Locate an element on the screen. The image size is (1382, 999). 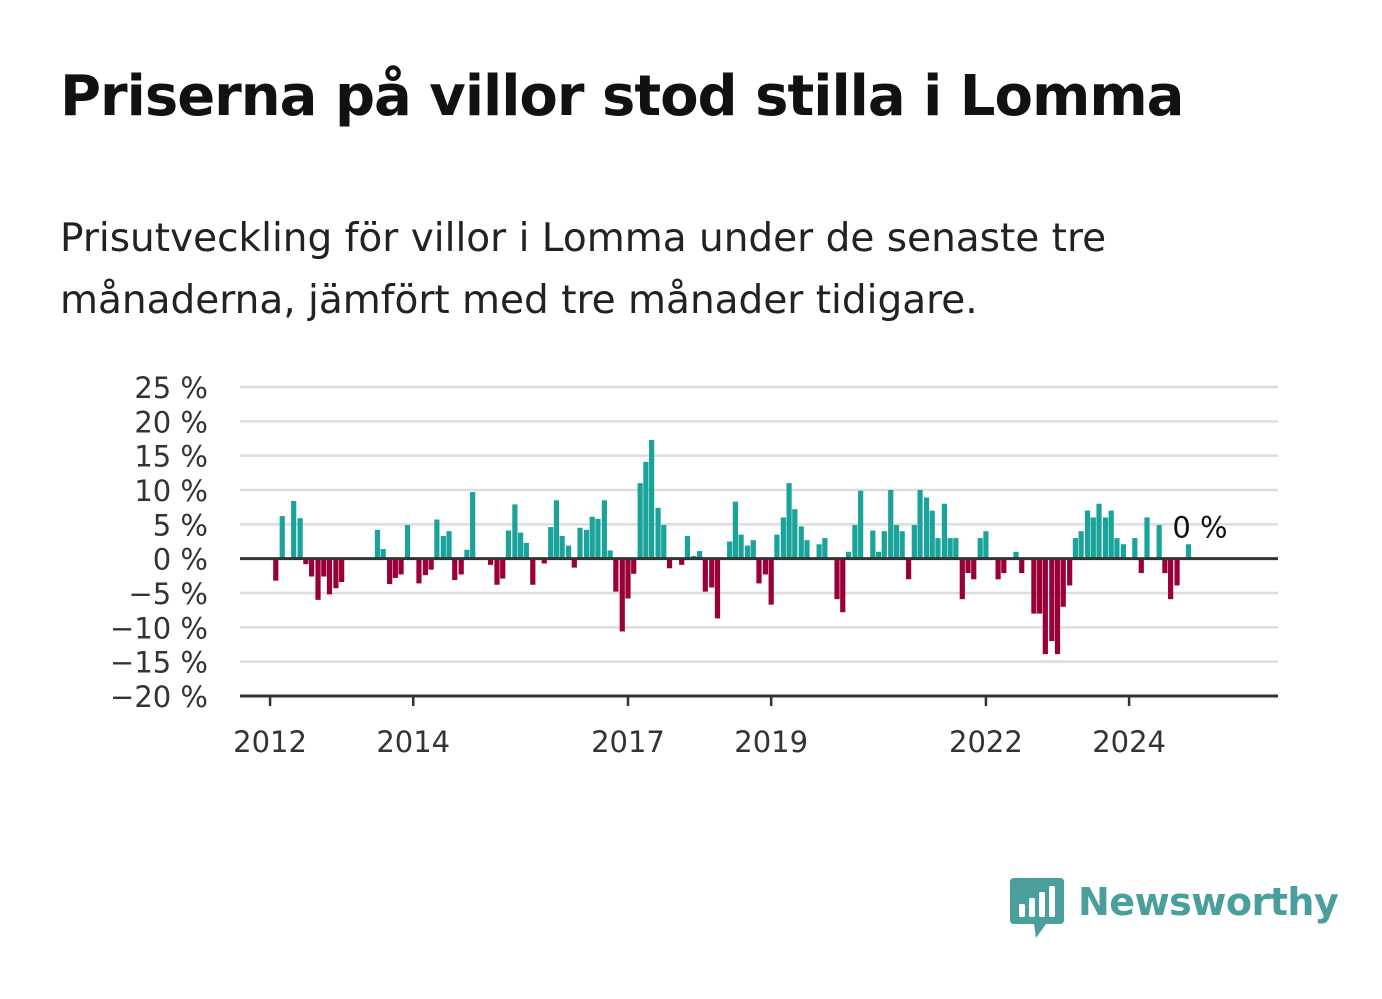
y-tick-label: 25 % is located at coordinates (171, 388).